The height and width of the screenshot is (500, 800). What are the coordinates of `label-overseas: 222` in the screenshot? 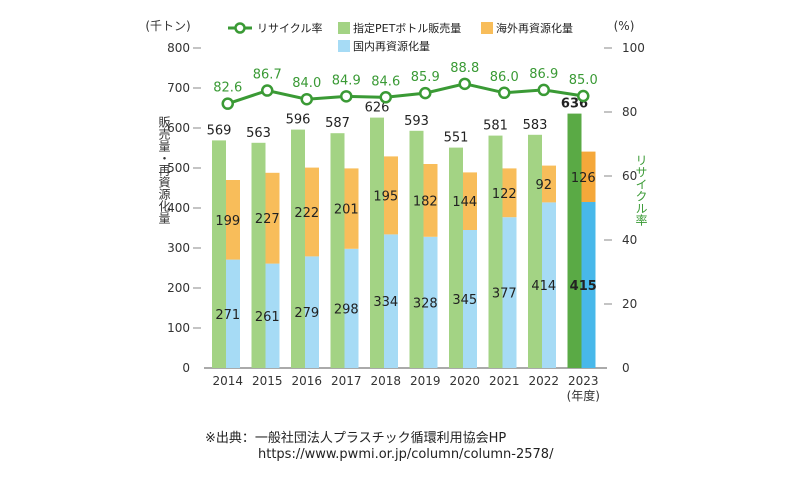 It's located at (306, 213).